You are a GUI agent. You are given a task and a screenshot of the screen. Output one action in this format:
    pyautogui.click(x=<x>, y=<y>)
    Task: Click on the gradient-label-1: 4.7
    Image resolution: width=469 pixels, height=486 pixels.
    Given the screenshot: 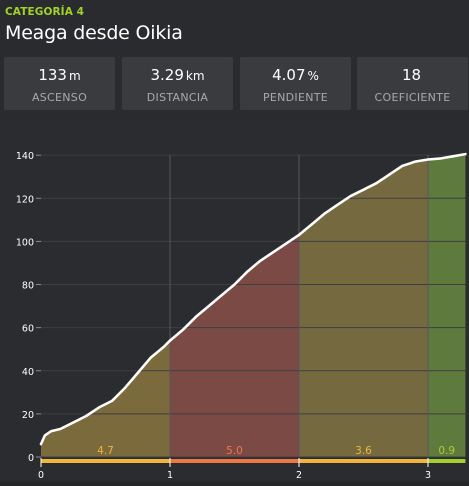 What is the action you would take?
    pyautogui.click(x=105, y=451)
    